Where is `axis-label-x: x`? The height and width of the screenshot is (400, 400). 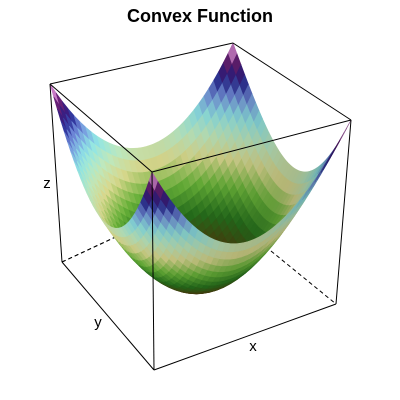 axis-label-x: x is located at coordinates (253, 346).